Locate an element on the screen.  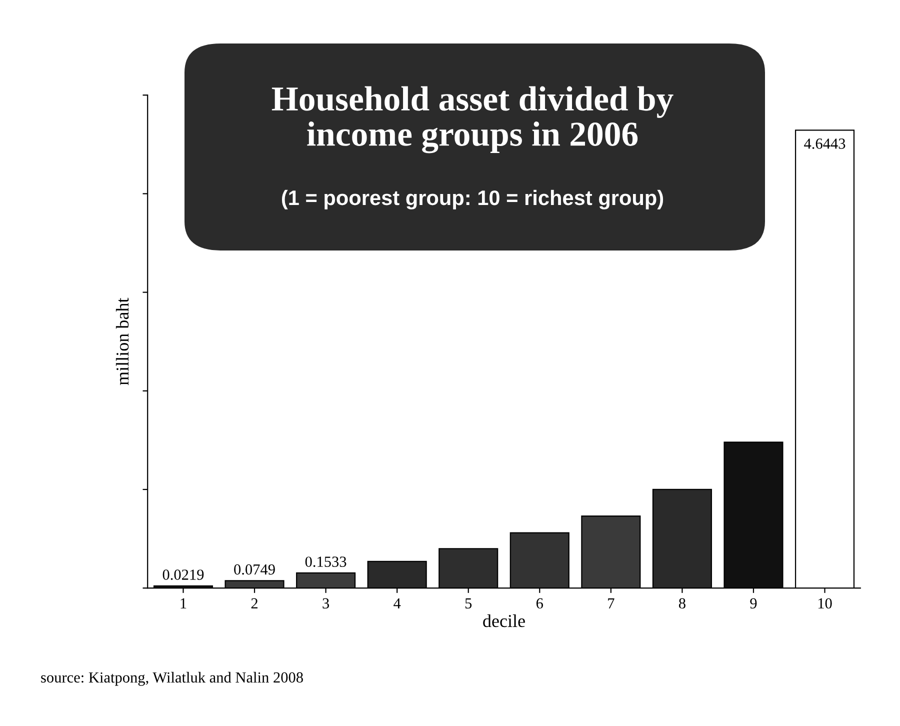
x-axis-title: decile is located at coordinates (504, 621).